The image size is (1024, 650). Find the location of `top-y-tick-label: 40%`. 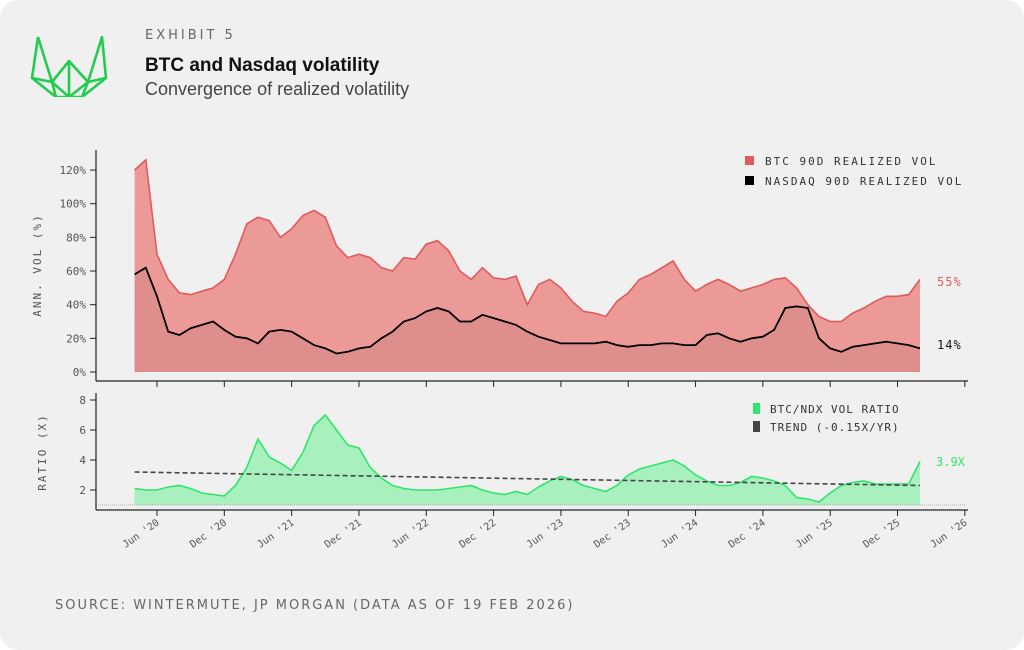

top-y-tick-label: 40% is located at coordinates (76, 305).